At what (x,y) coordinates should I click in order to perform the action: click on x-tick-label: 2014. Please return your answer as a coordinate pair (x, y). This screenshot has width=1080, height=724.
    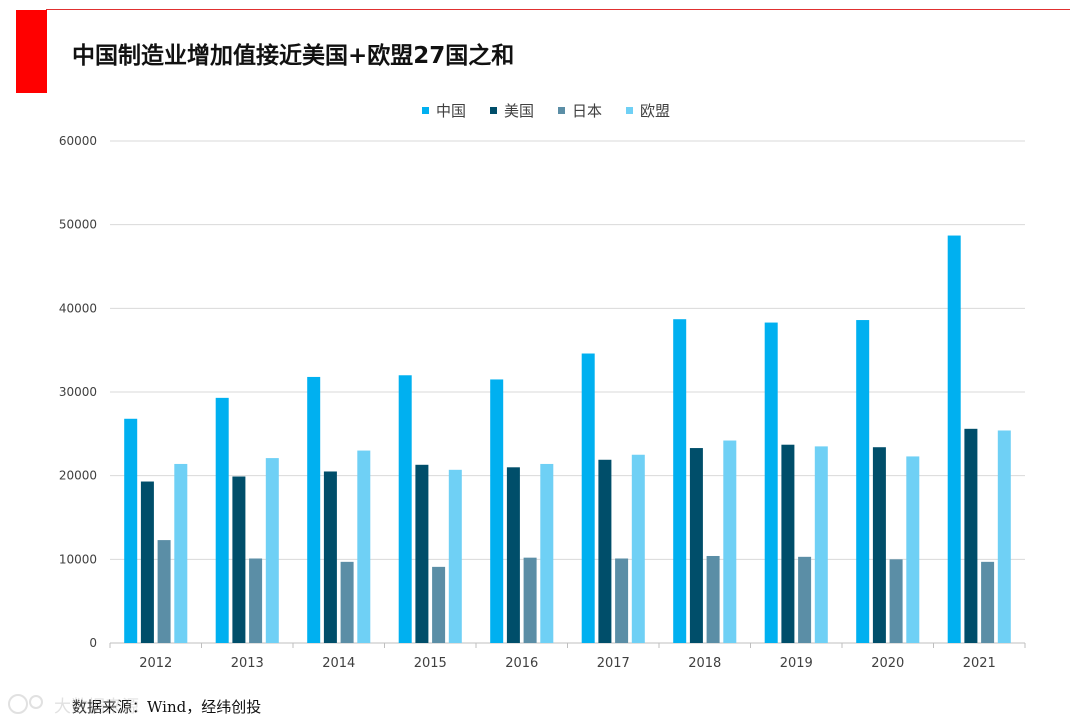
    Looking at the image, I should click on (338, 663).